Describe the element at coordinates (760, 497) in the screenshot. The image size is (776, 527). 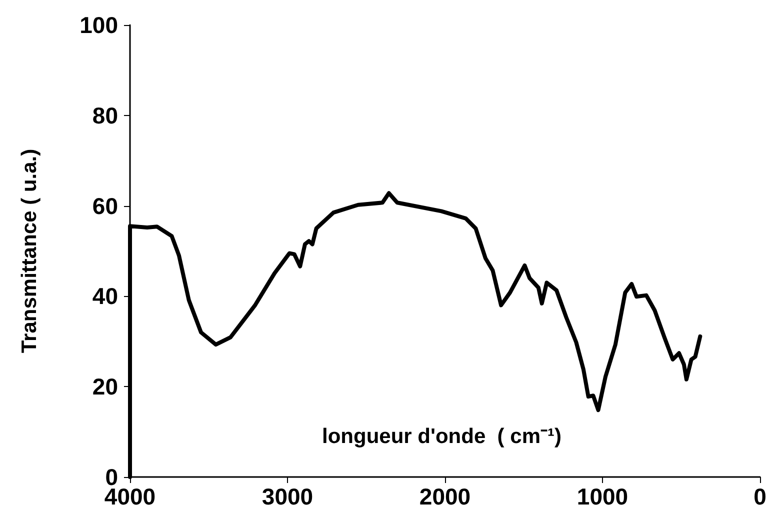
I see `x-tick-label: 0` at that location.